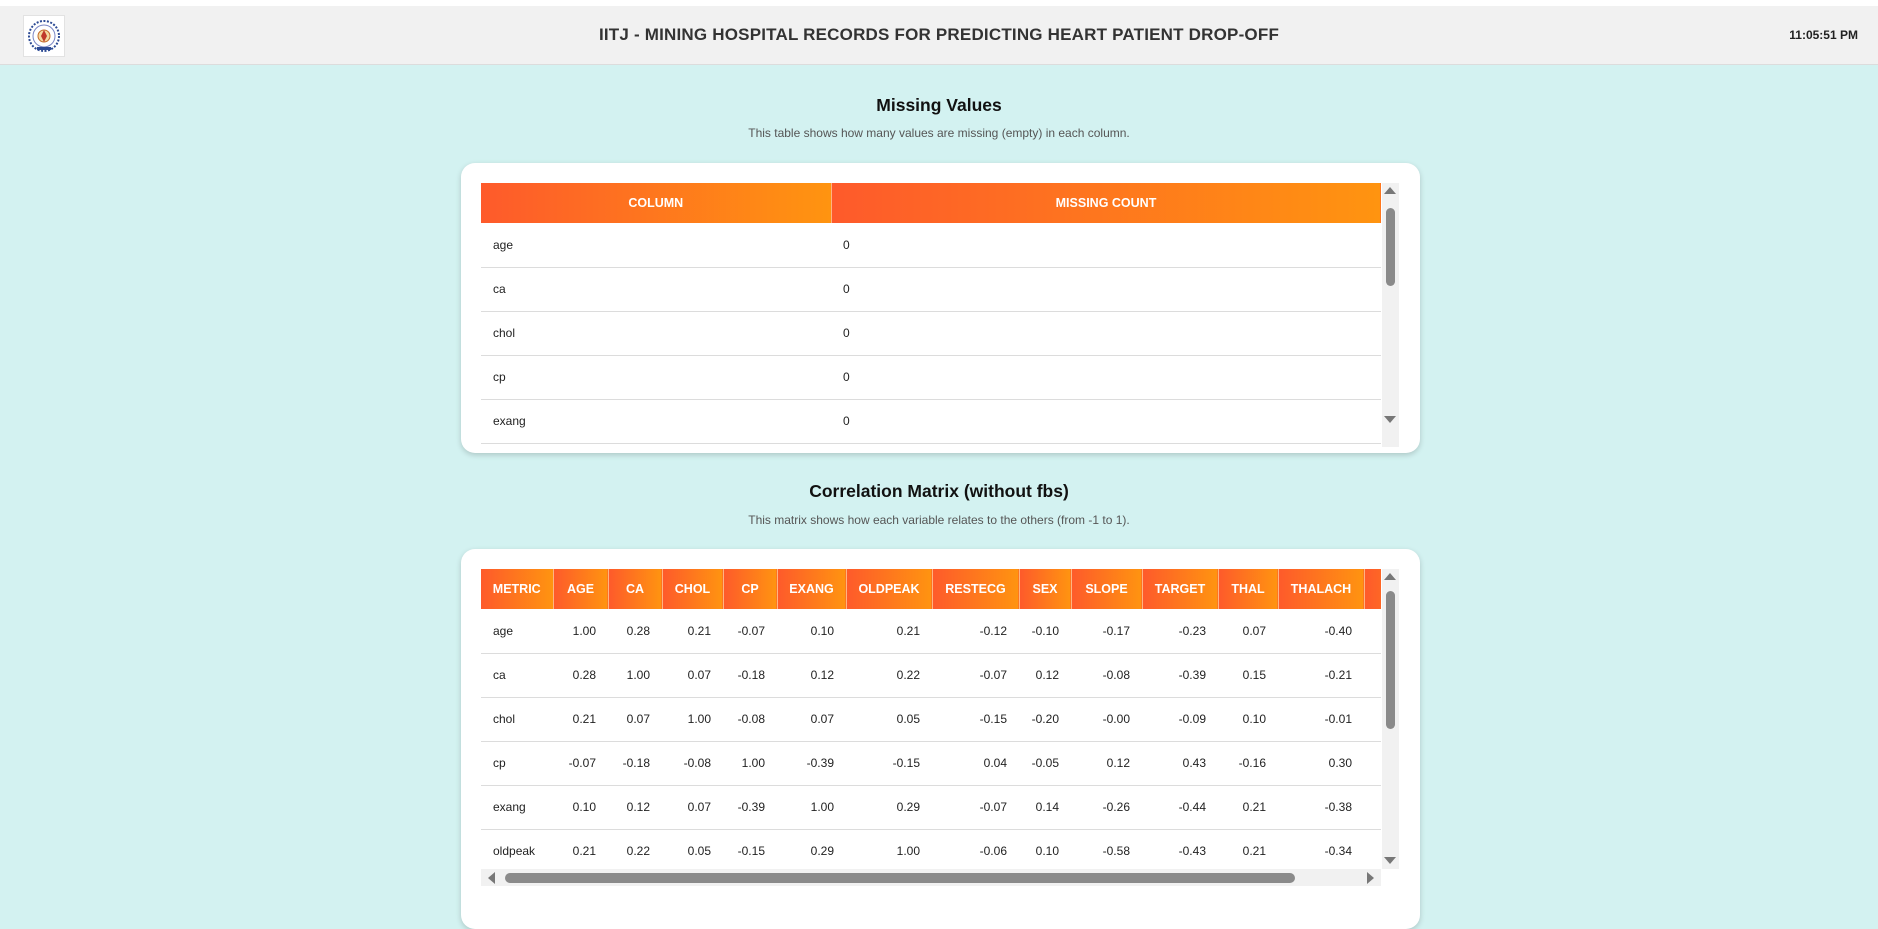 This screenshot has height=929, width=1878. I want to click on missing-values-header-row: COLUMN MISSING COUNT, so click(931, 203).